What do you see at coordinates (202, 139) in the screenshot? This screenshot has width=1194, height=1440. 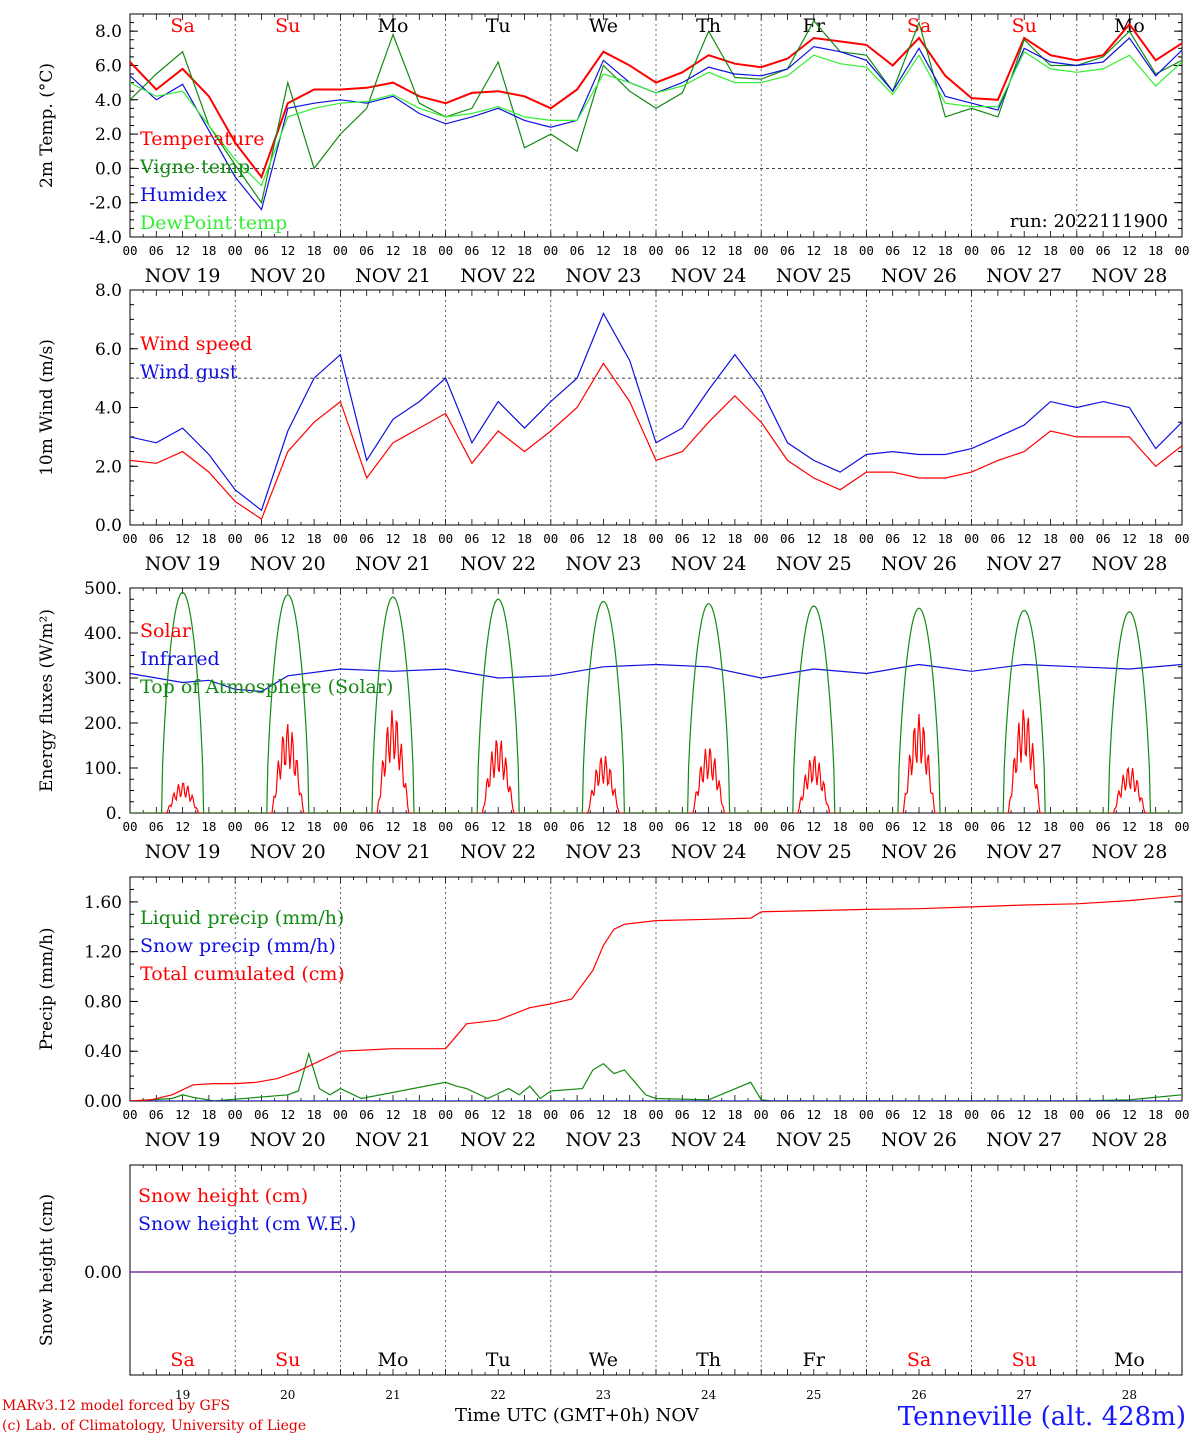 I see `legend-item: Temperature` at bounding box center [202, 139].